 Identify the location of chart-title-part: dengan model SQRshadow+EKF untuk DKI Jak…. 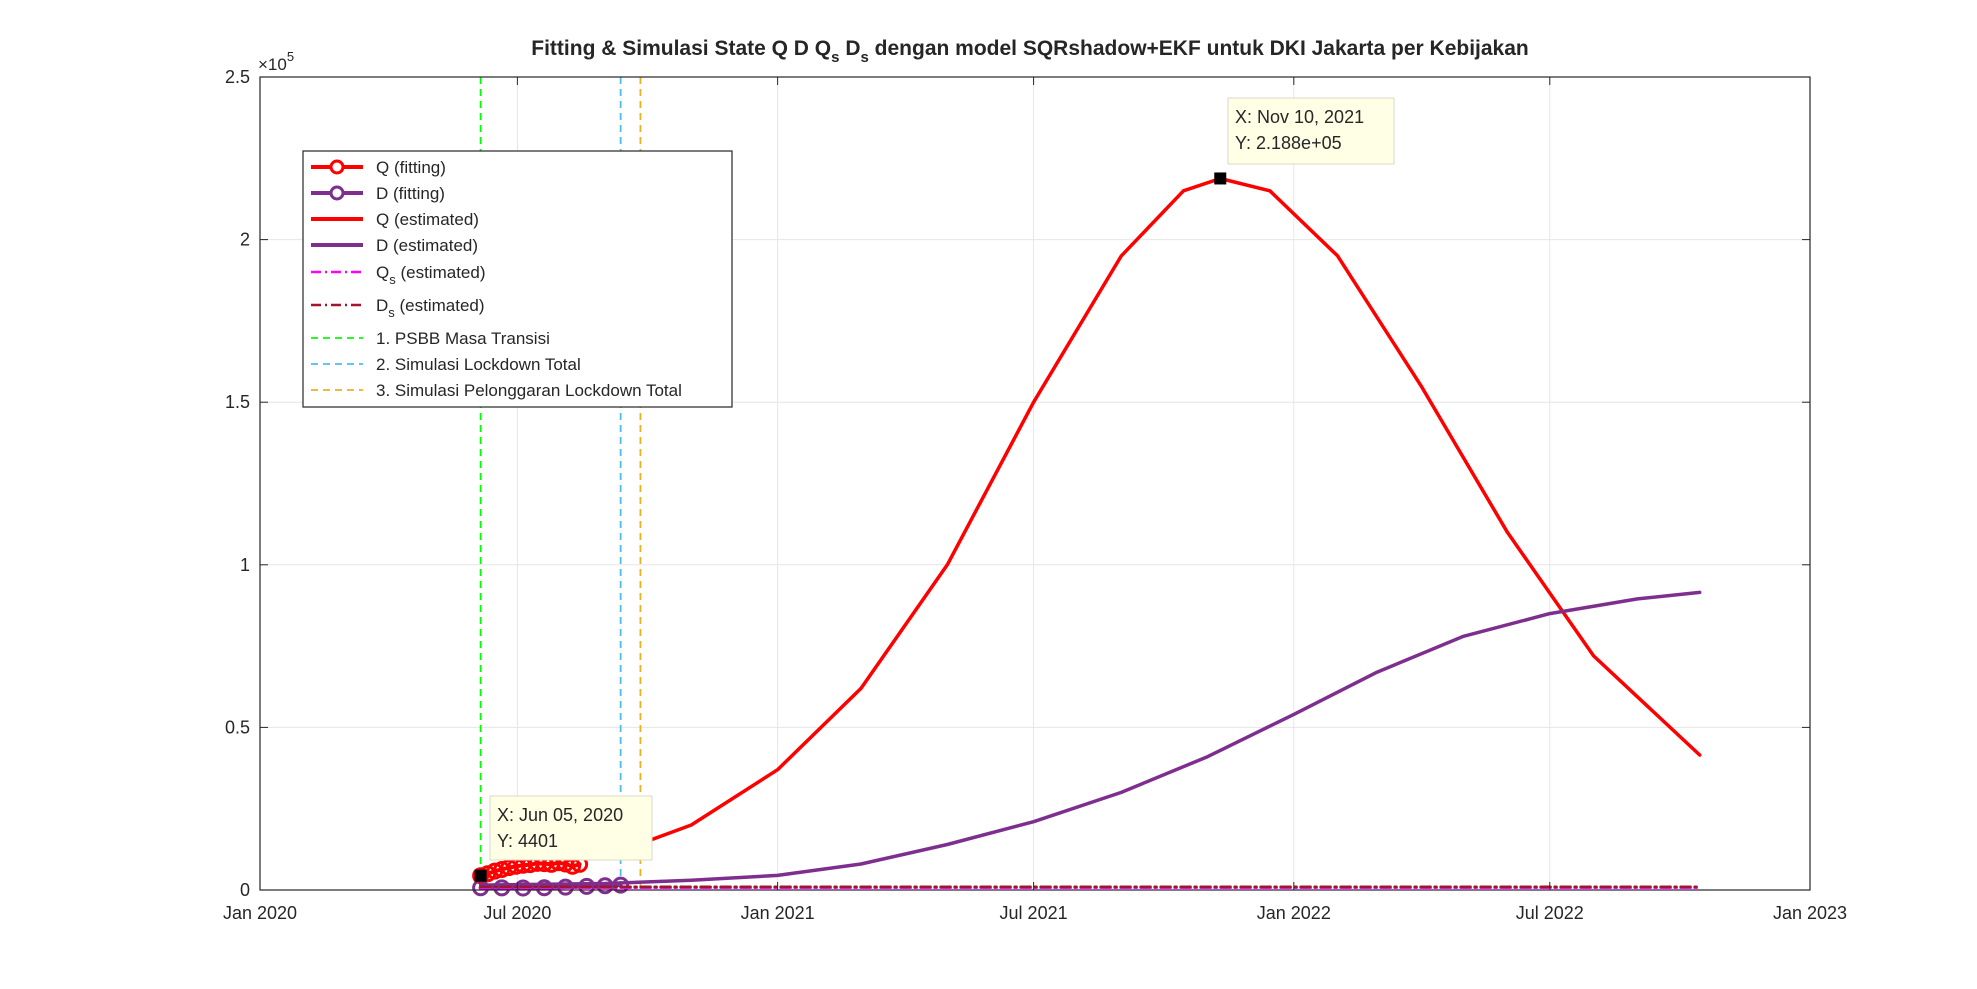
(1199, 48).